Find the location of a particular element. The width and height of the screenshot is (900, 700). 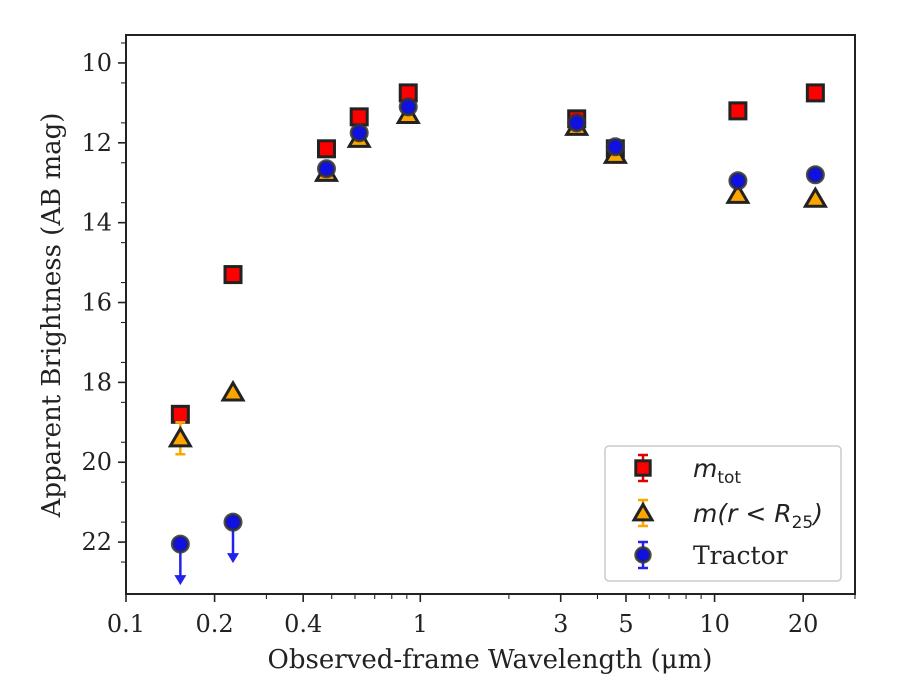

x-tick-label: 10 is located at coordinates (714, 624).